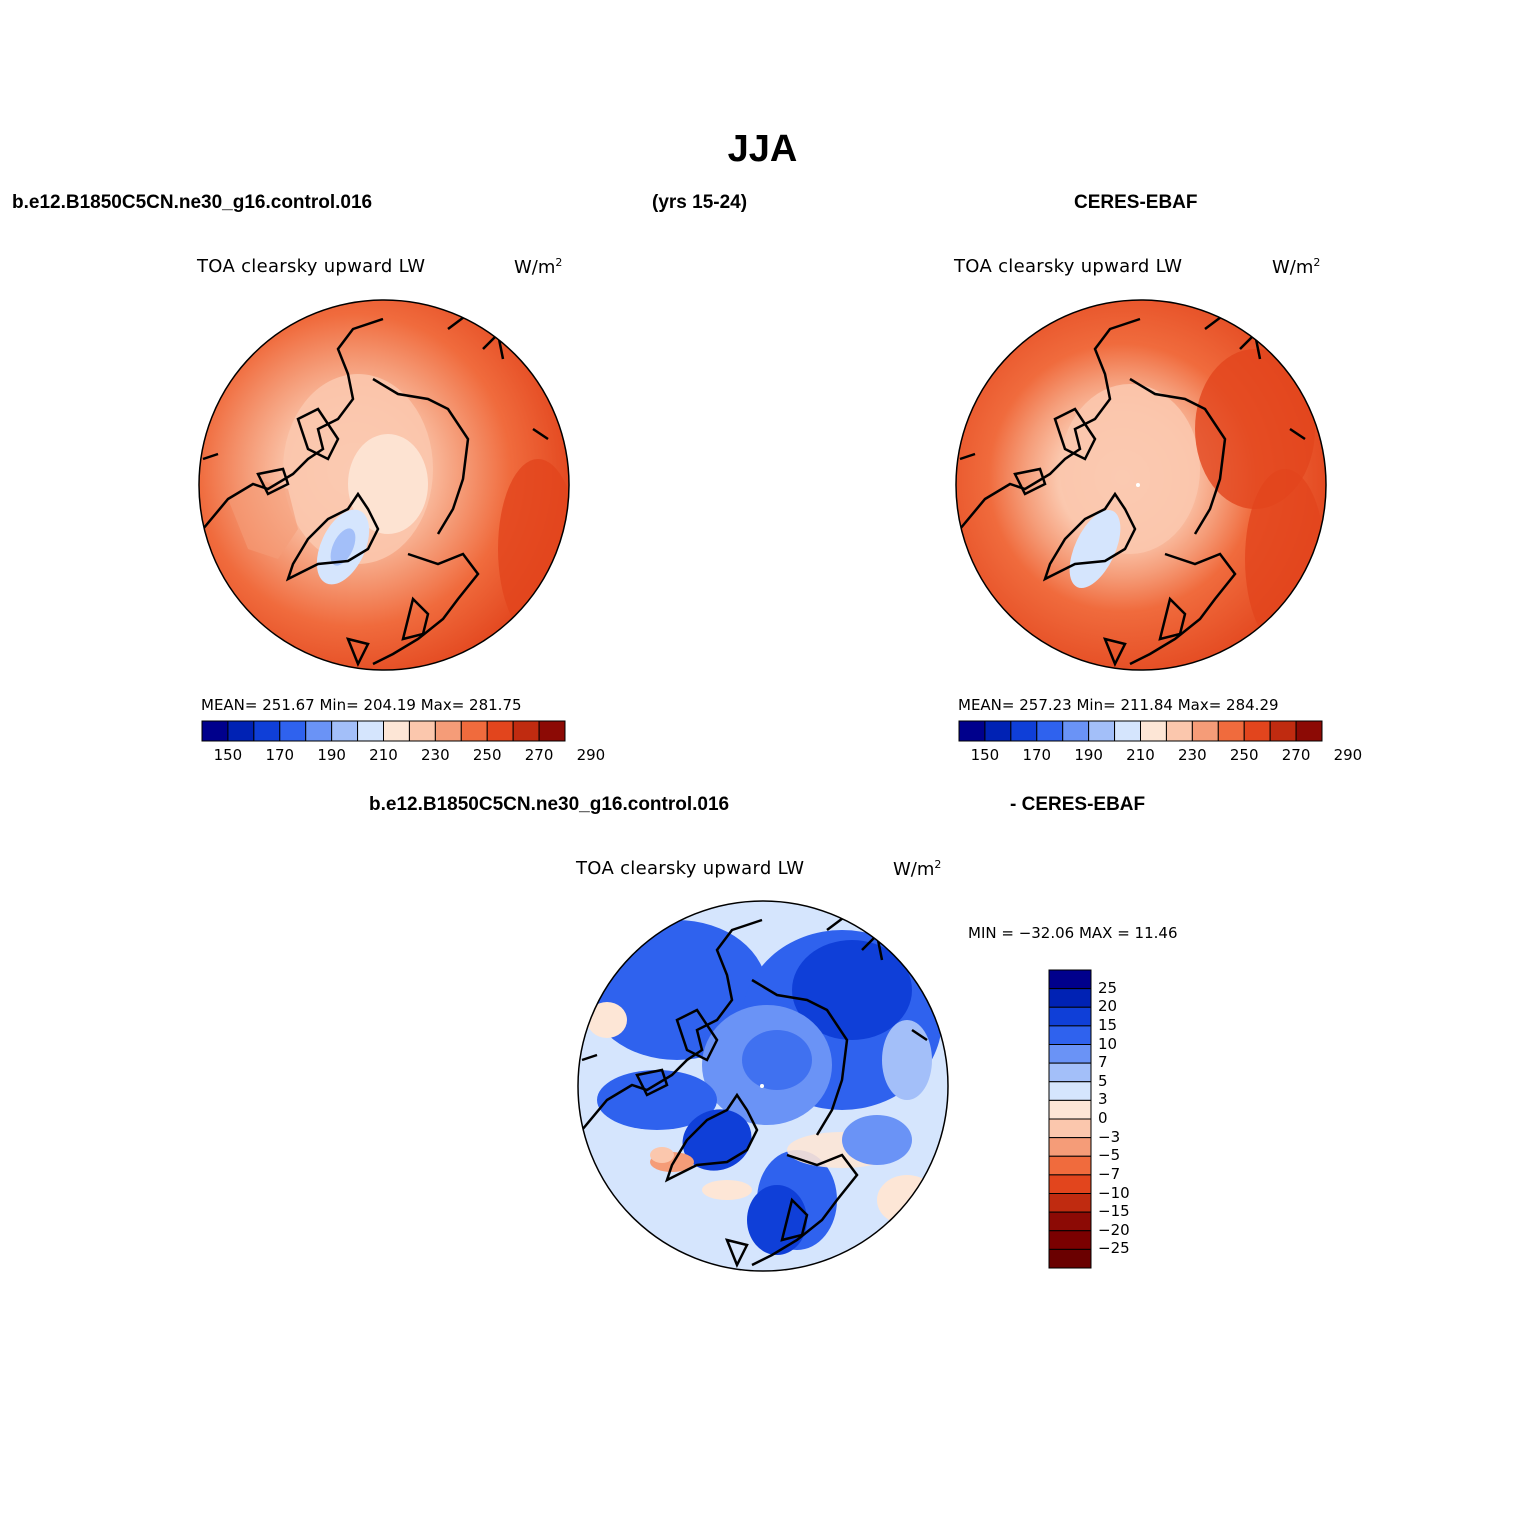  I want to click on diff-colorbar-tick-label: −7, so click(1109, 1173).